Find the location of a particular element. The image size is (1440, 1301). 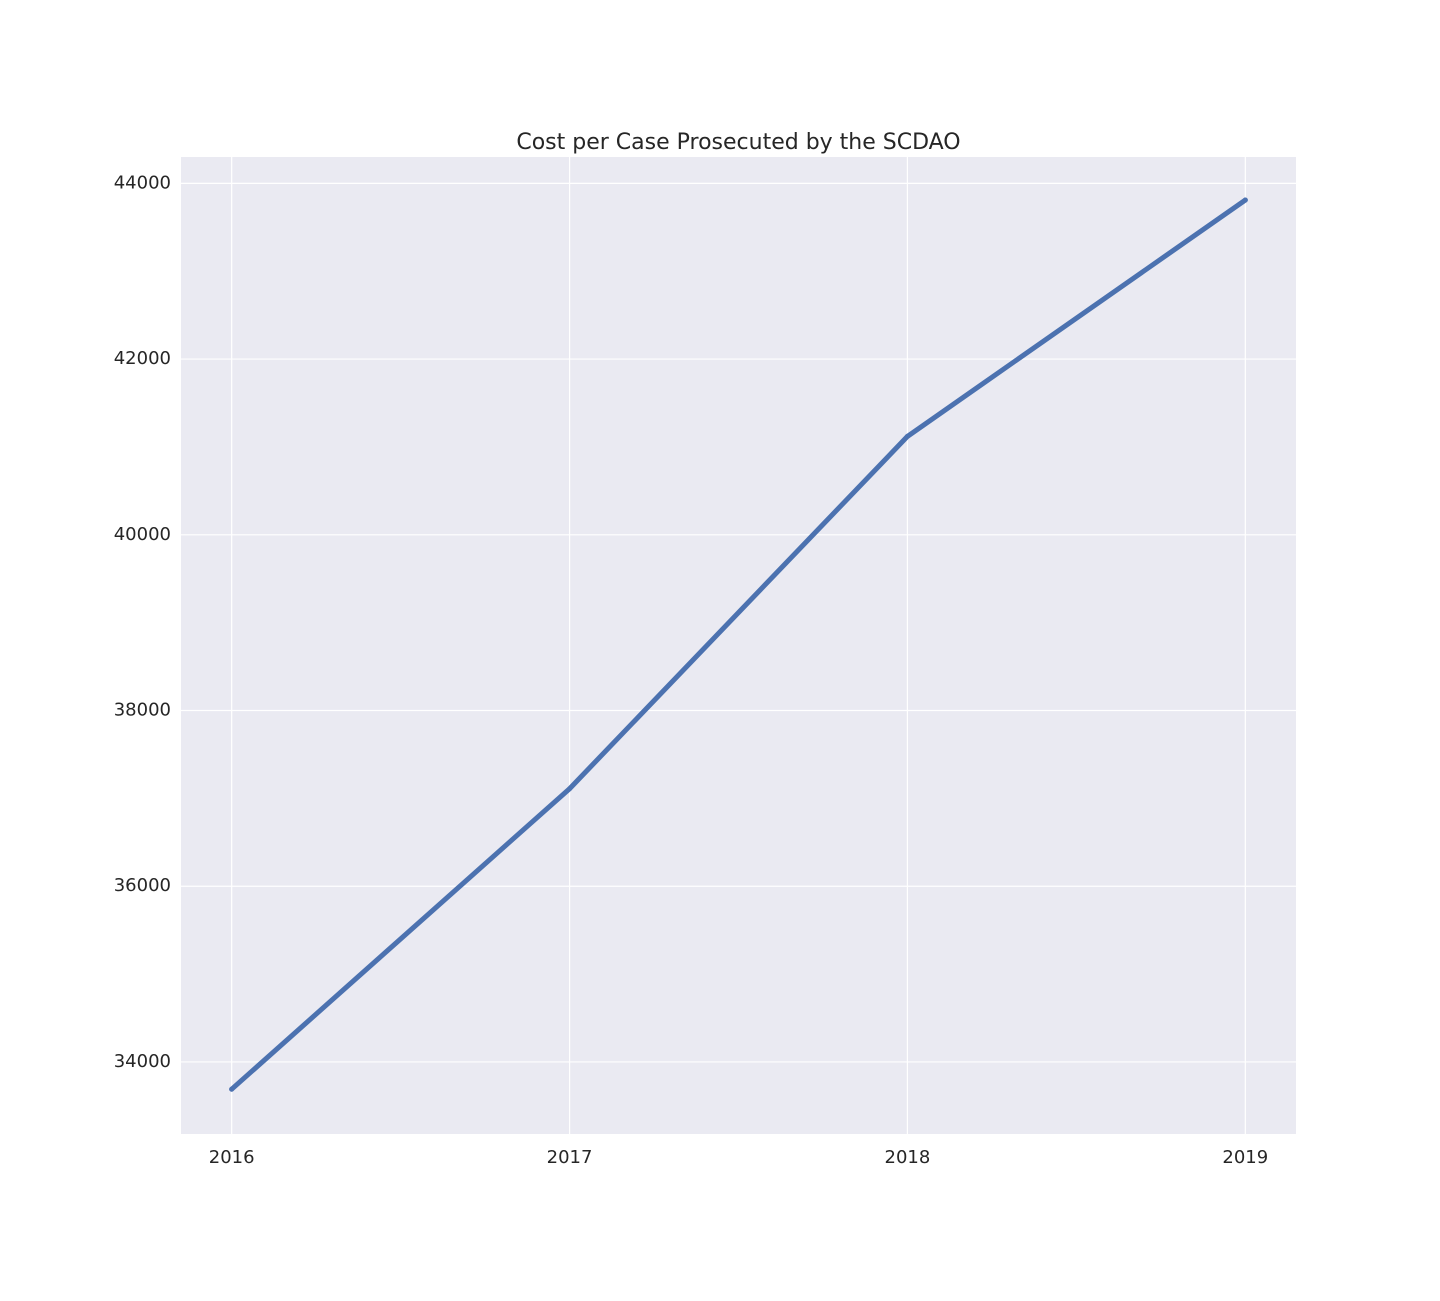

y-axis-ticks: 34000 36000 38000 40000 42000 44000 is located at coordinates (142, 622).